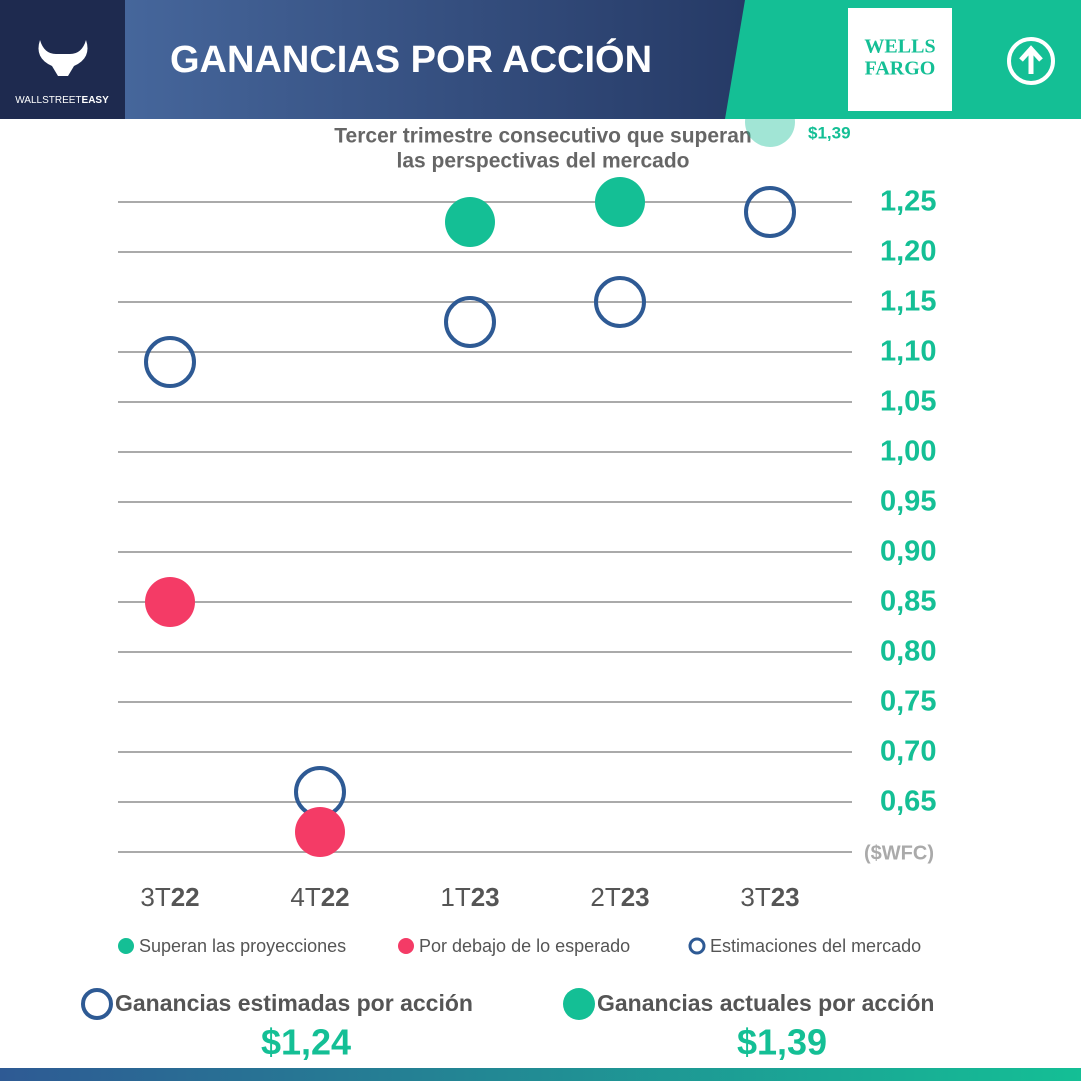  What do you see at coordinates (908, 402) in the screenshot?
I see `y-tick-label: 1,05` at bounding box center [908, 402].